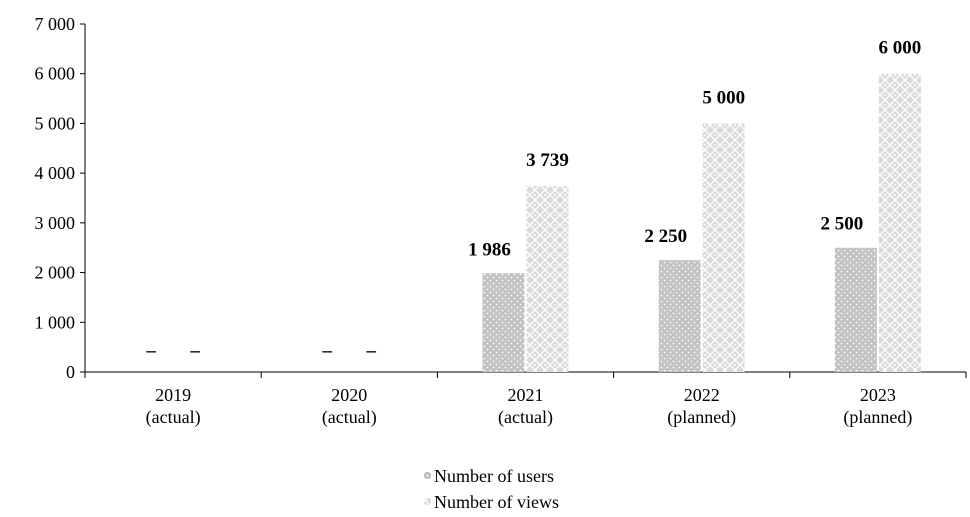 The image size is (970, 517). What do you see at coordinates (349, 406) in the screenshot?
I see `x-tick-label: 2020 (actual)` at bounding box center [349, 406].